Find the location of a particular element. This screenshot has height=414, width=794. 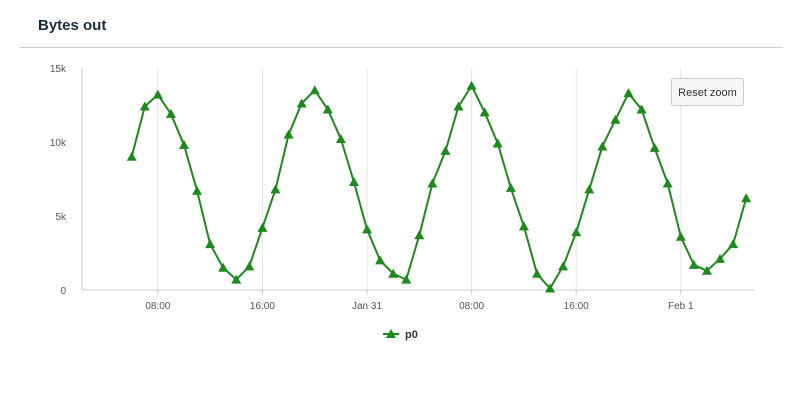

legend: p0 is located at coordinates (400, 335).